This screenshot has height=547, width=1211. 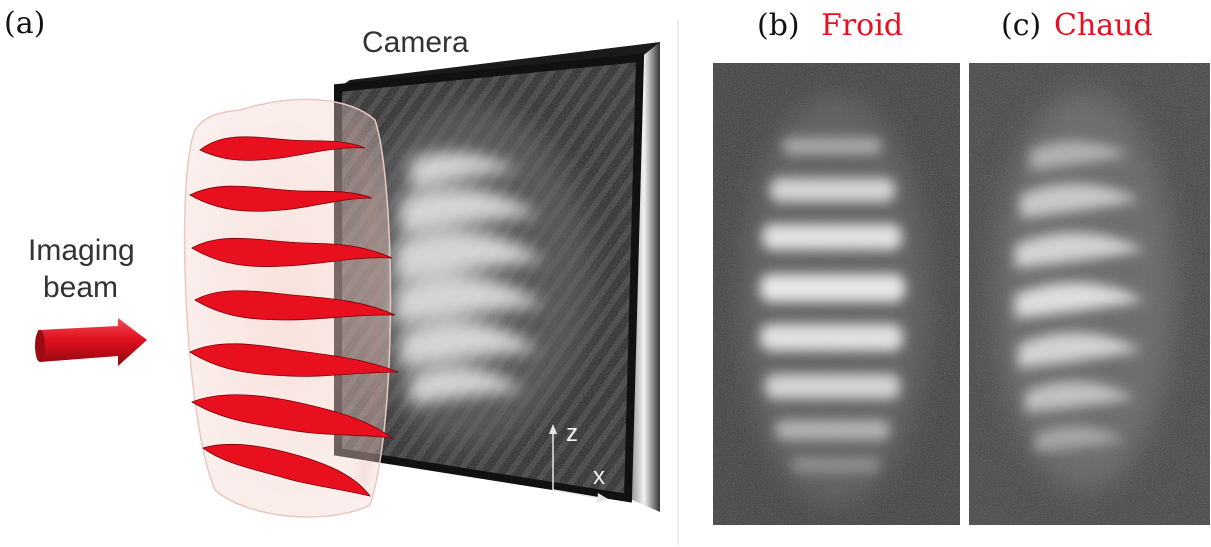 What do you see at coordinates (80, 287) in the screenshot?
I see `imaging-beam-label-line2: beam` at bounding box center [80, 287].